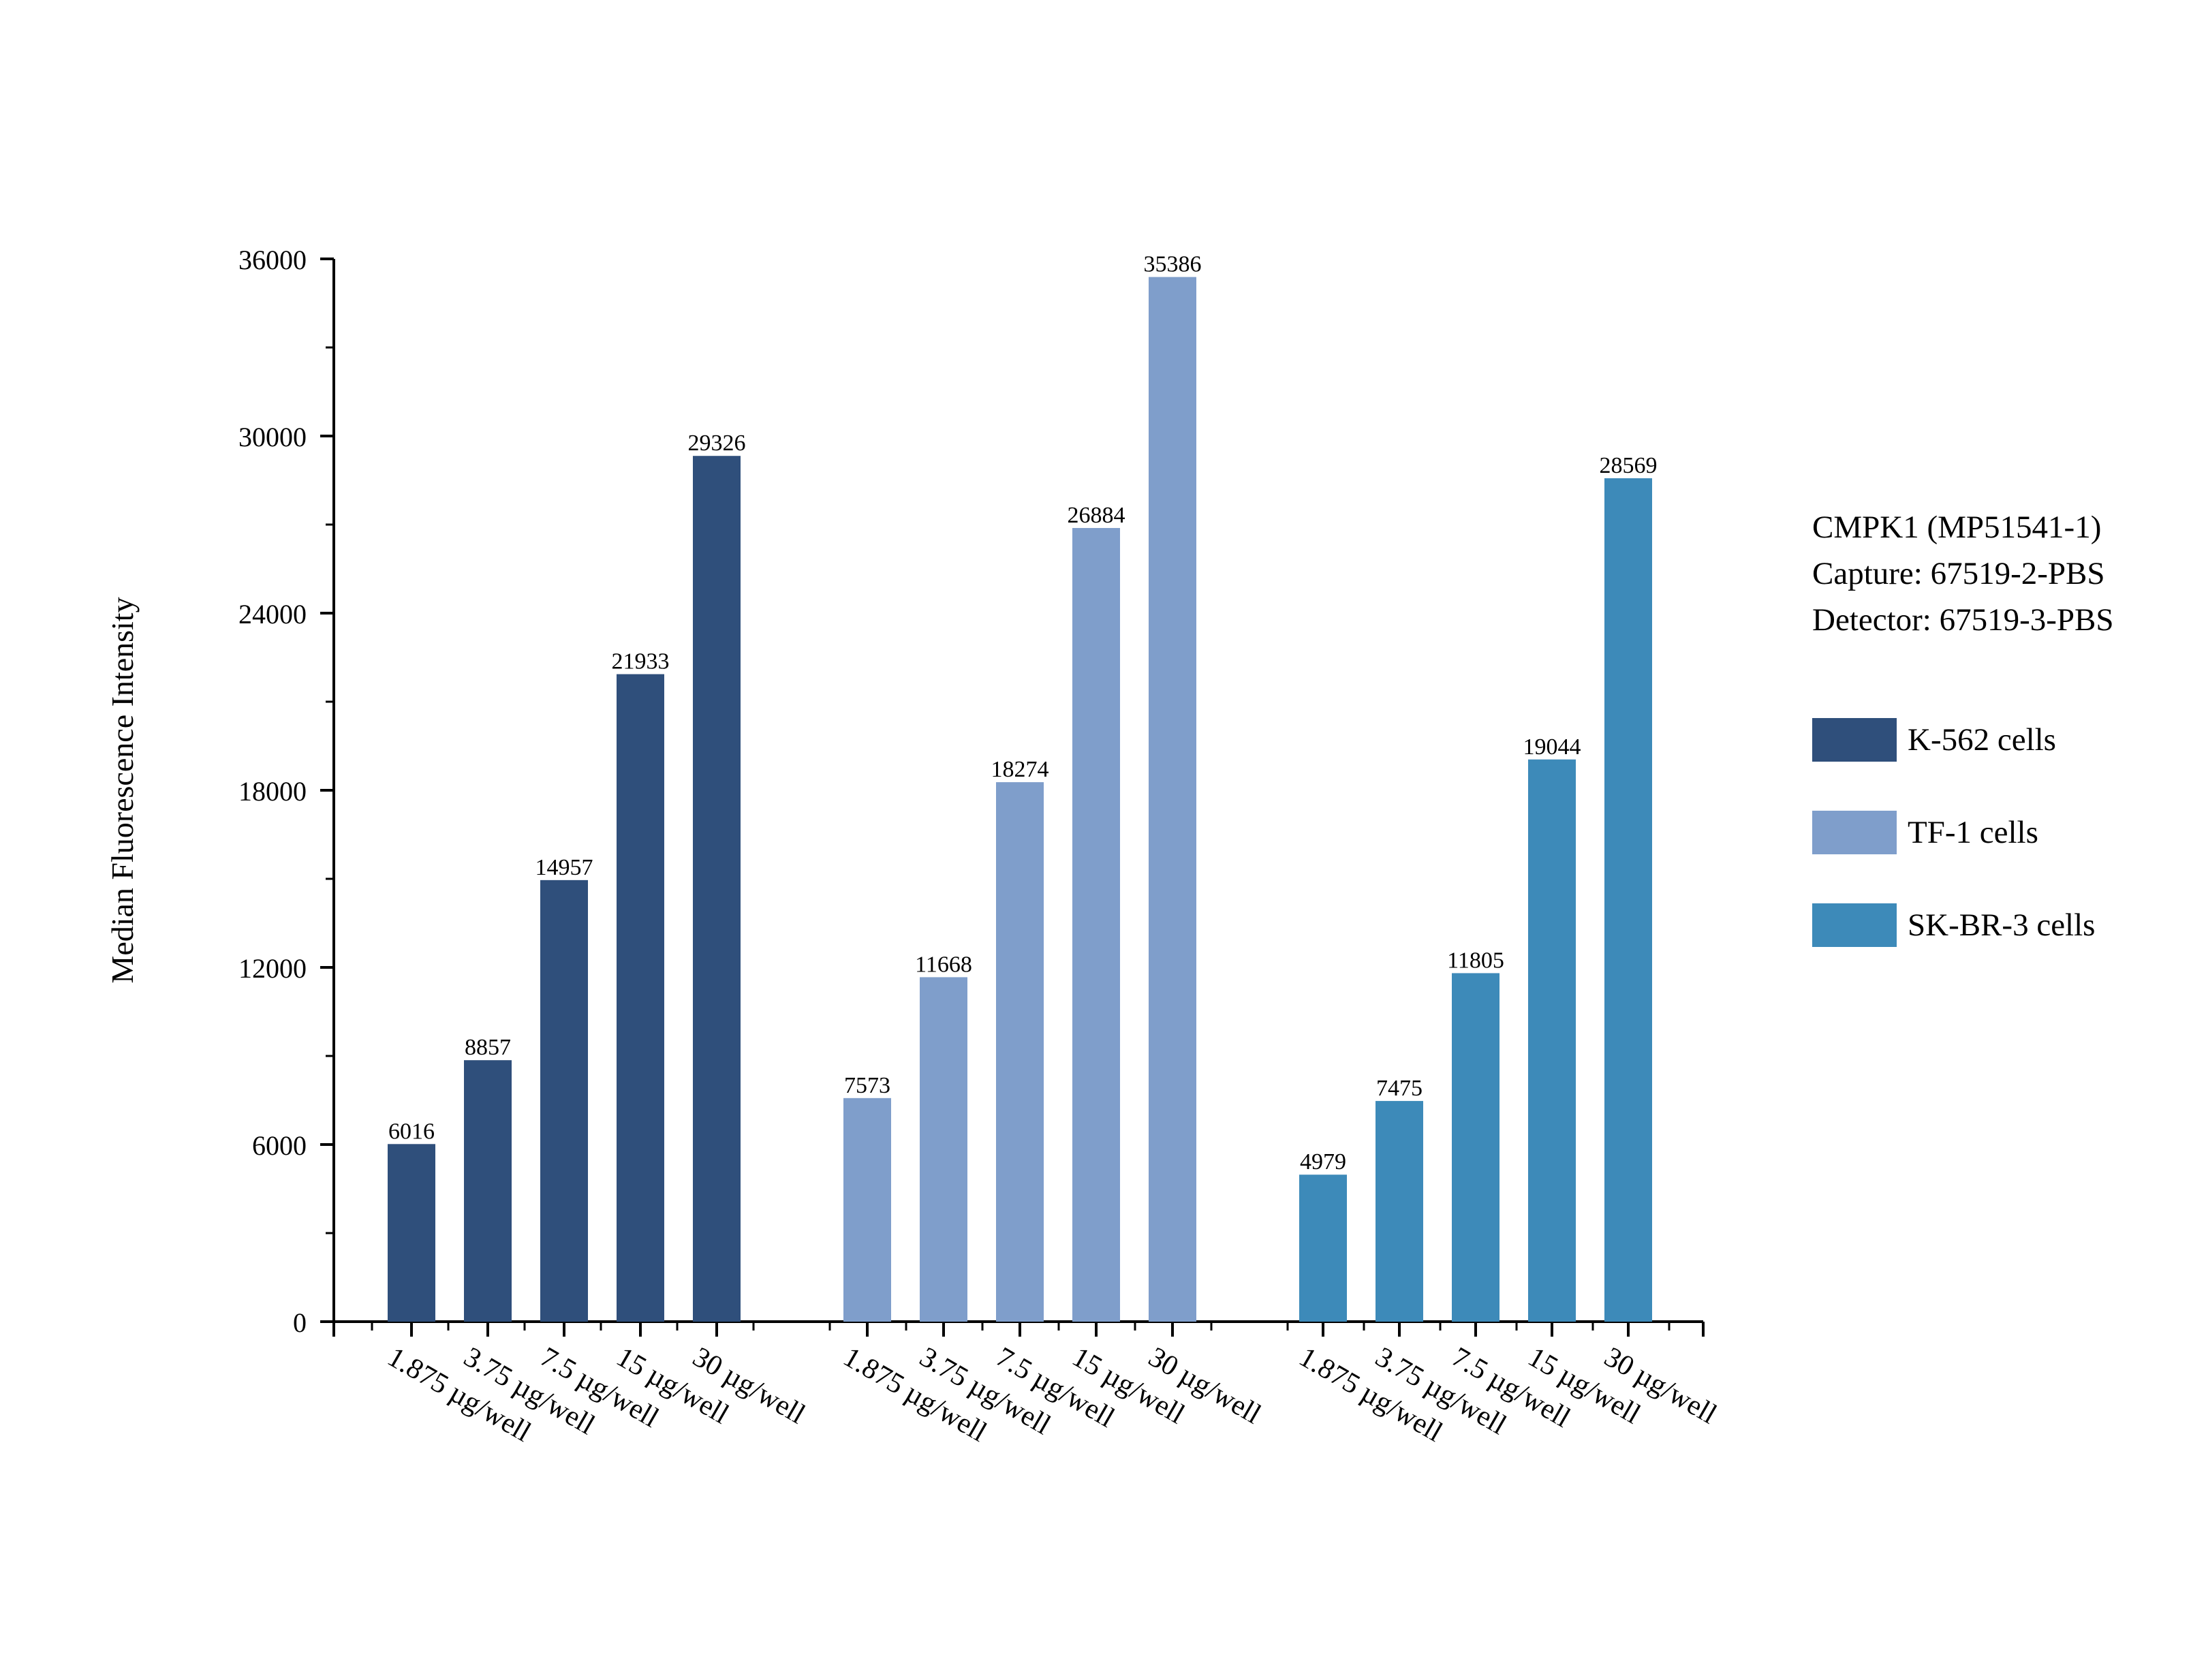 The height and width of the screenshot is (1680, 2191). What do you see at coordinates (1475, 960) in the screenshot?
I see `data-label: 11805` at bounding box center [1475, 960].